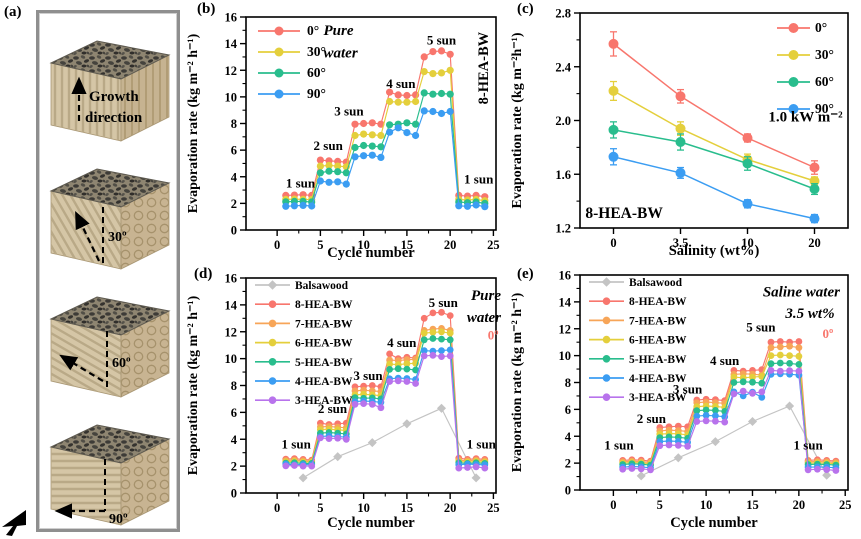  Describe the element at coordinates (114, 97) in the screenshot. I see `growth-direction-label-line1: Growth` at that location.